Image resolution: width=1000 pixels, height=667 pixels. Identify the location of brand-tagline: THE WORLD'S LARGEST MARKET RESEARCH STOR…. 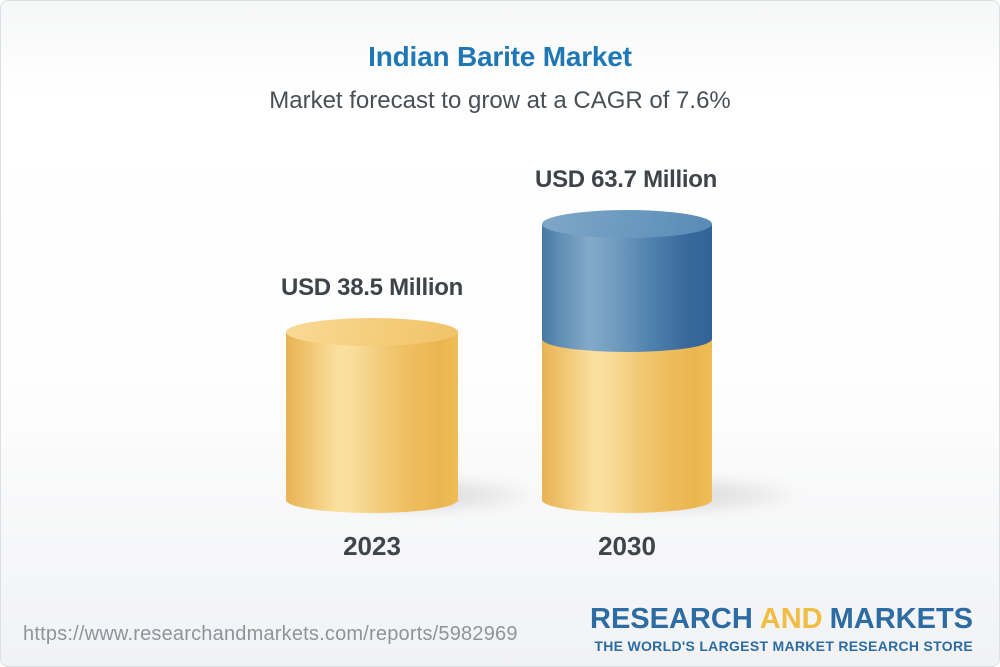
(783, 646).